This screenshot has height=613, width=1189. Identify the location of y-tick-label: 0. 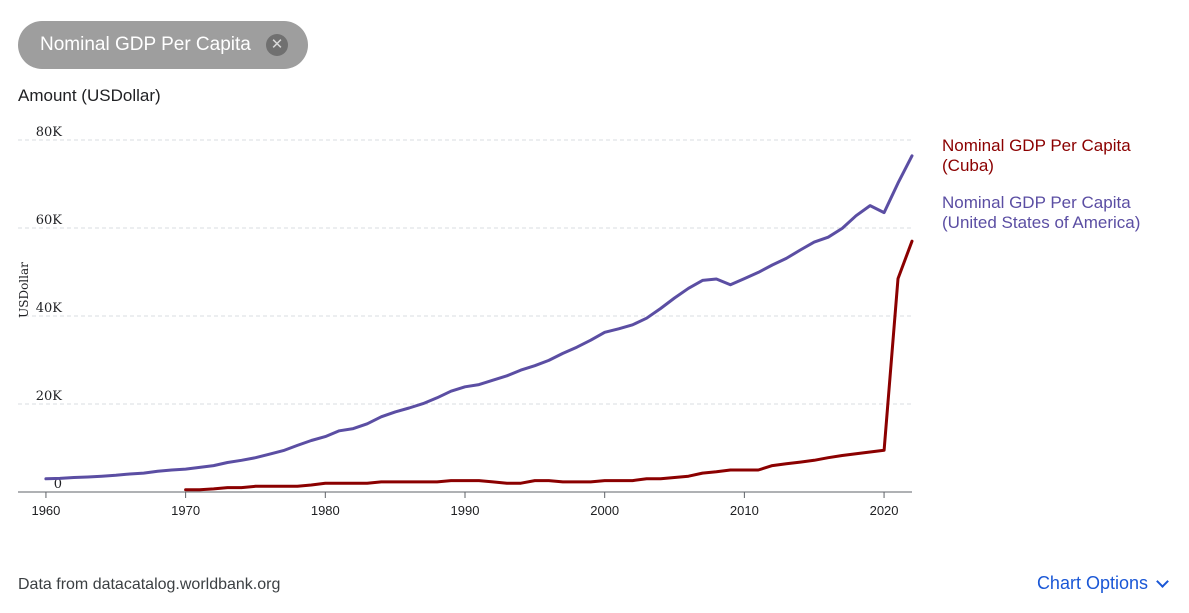
(58, 484).